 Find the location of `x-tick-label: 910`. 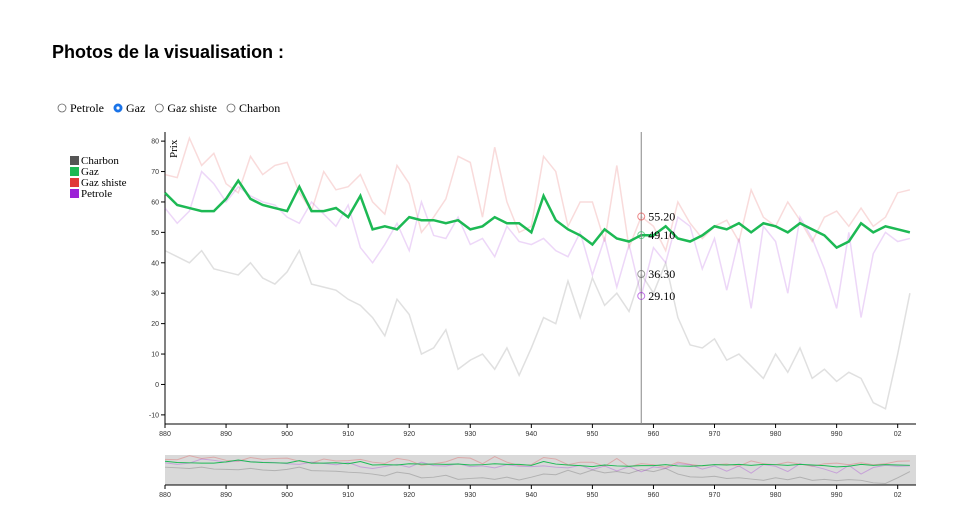

x-tick-label: 910 is located at coordinates (348, 434).